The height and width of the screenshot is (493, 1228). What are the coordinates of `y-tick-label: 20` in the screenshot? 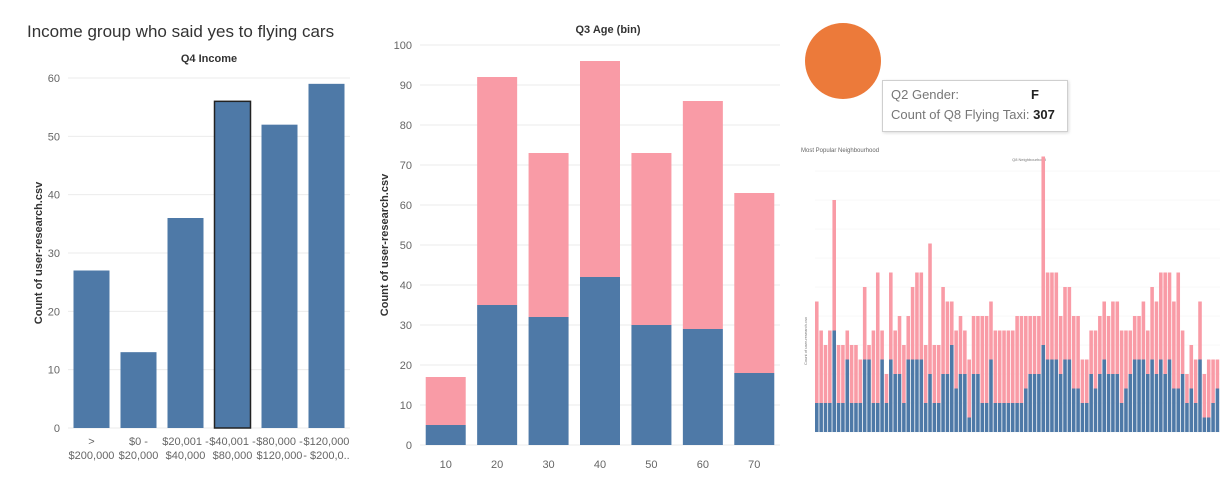 It's located at (406, 366).